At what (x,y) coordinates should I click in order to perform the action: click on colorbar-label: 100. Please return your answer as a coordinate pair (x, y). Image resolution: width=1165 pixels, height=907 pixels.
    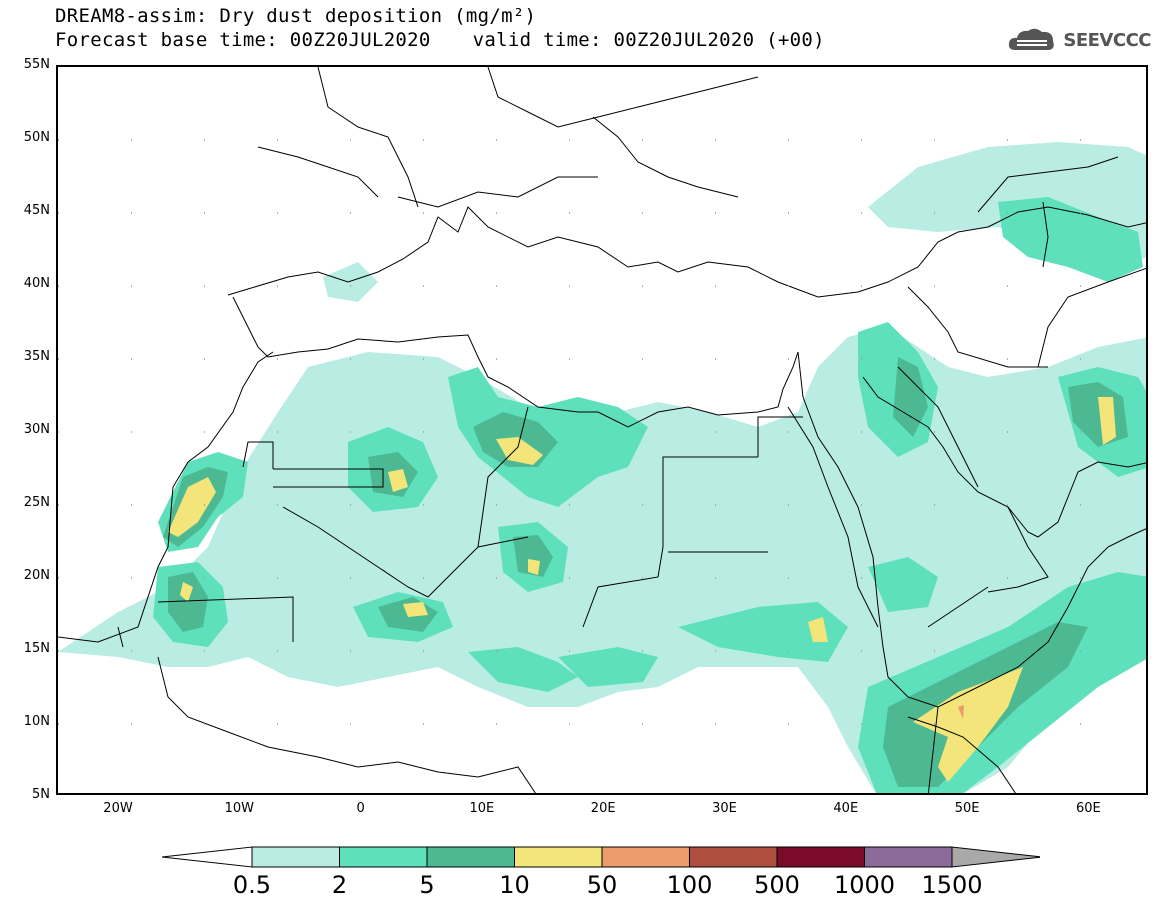
    Looking at the image, I should click on (689, 885).